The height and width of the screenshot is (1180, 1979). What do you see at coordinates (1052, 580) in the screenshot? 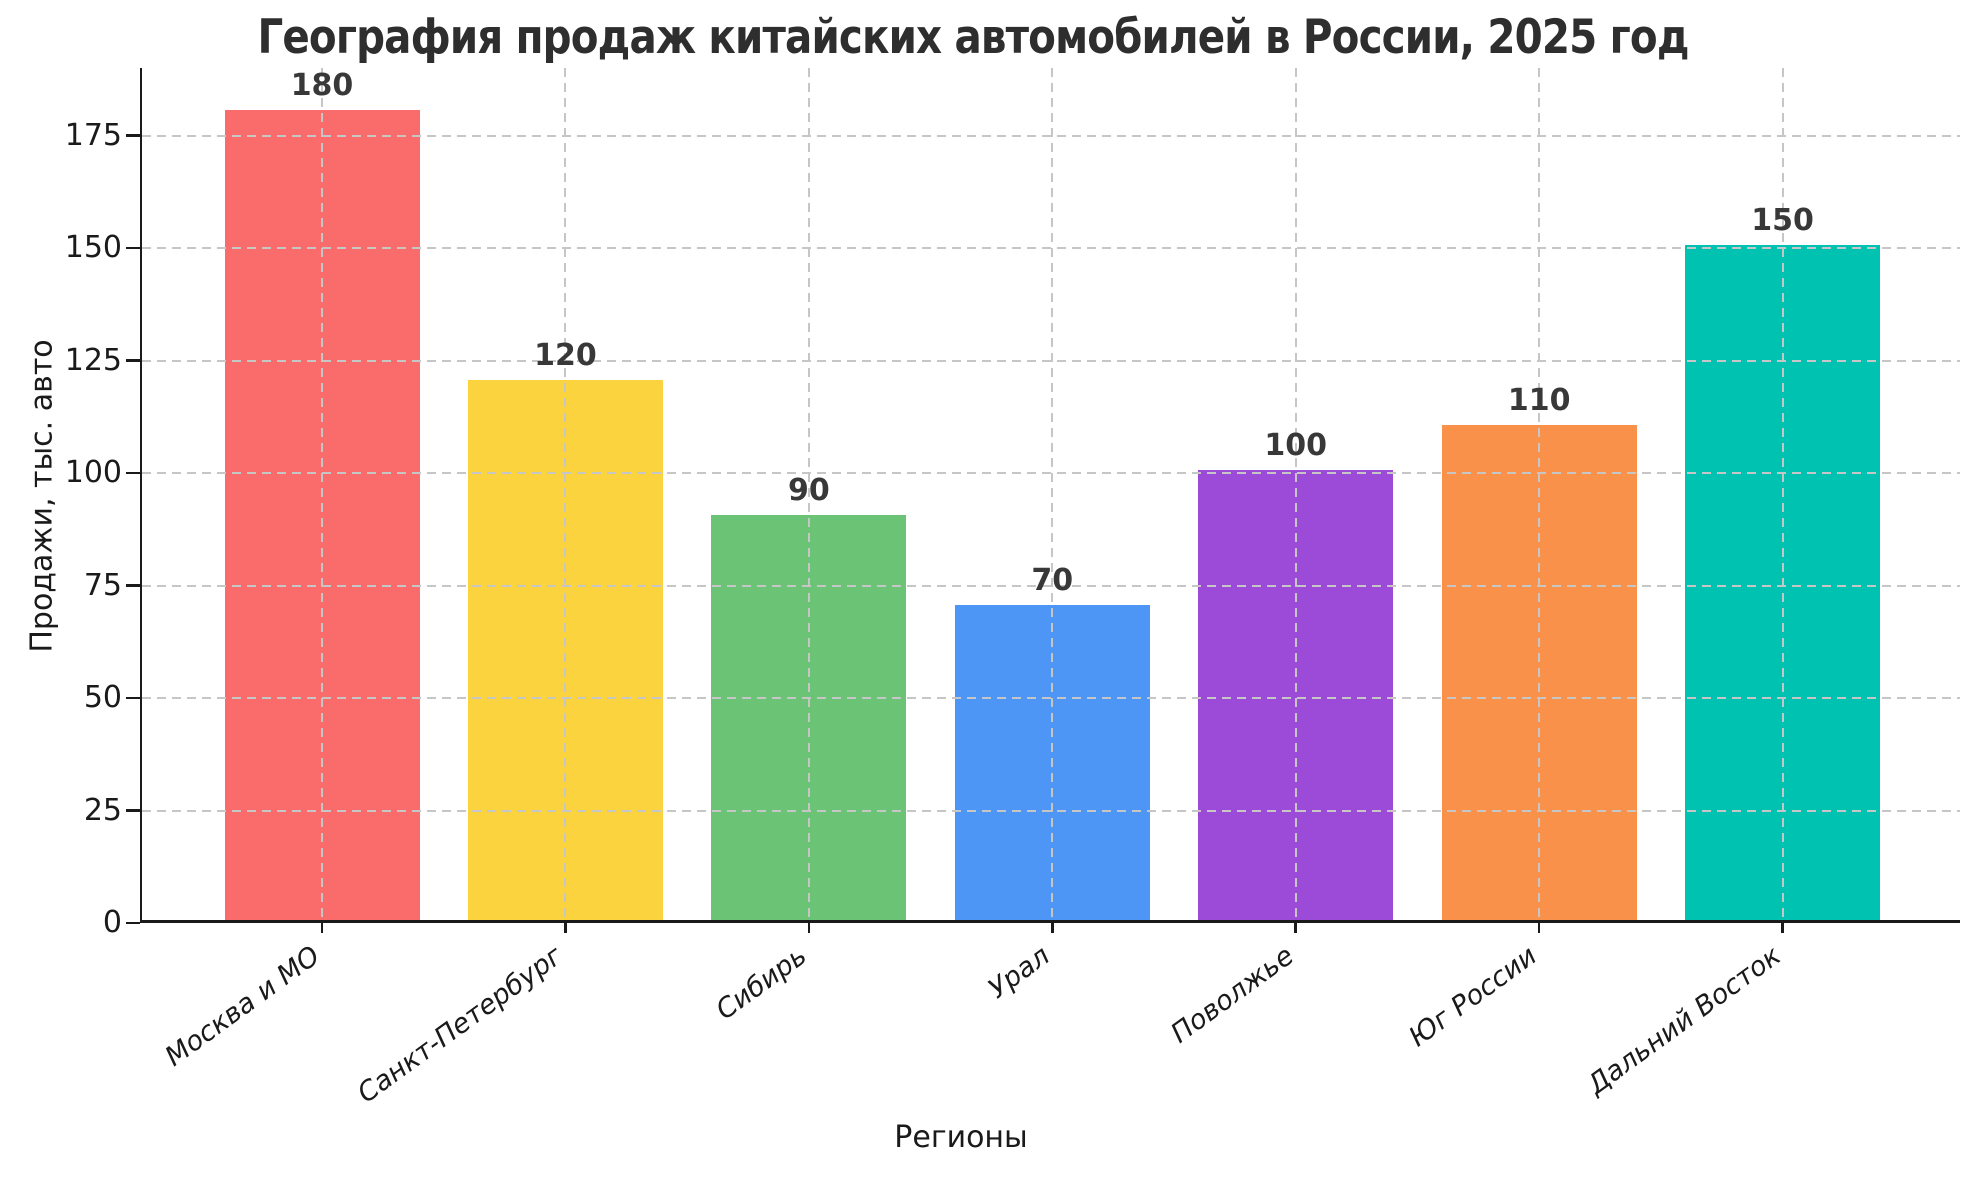
I see `bar-value-label: 70` at bounding box center [1052, 580].